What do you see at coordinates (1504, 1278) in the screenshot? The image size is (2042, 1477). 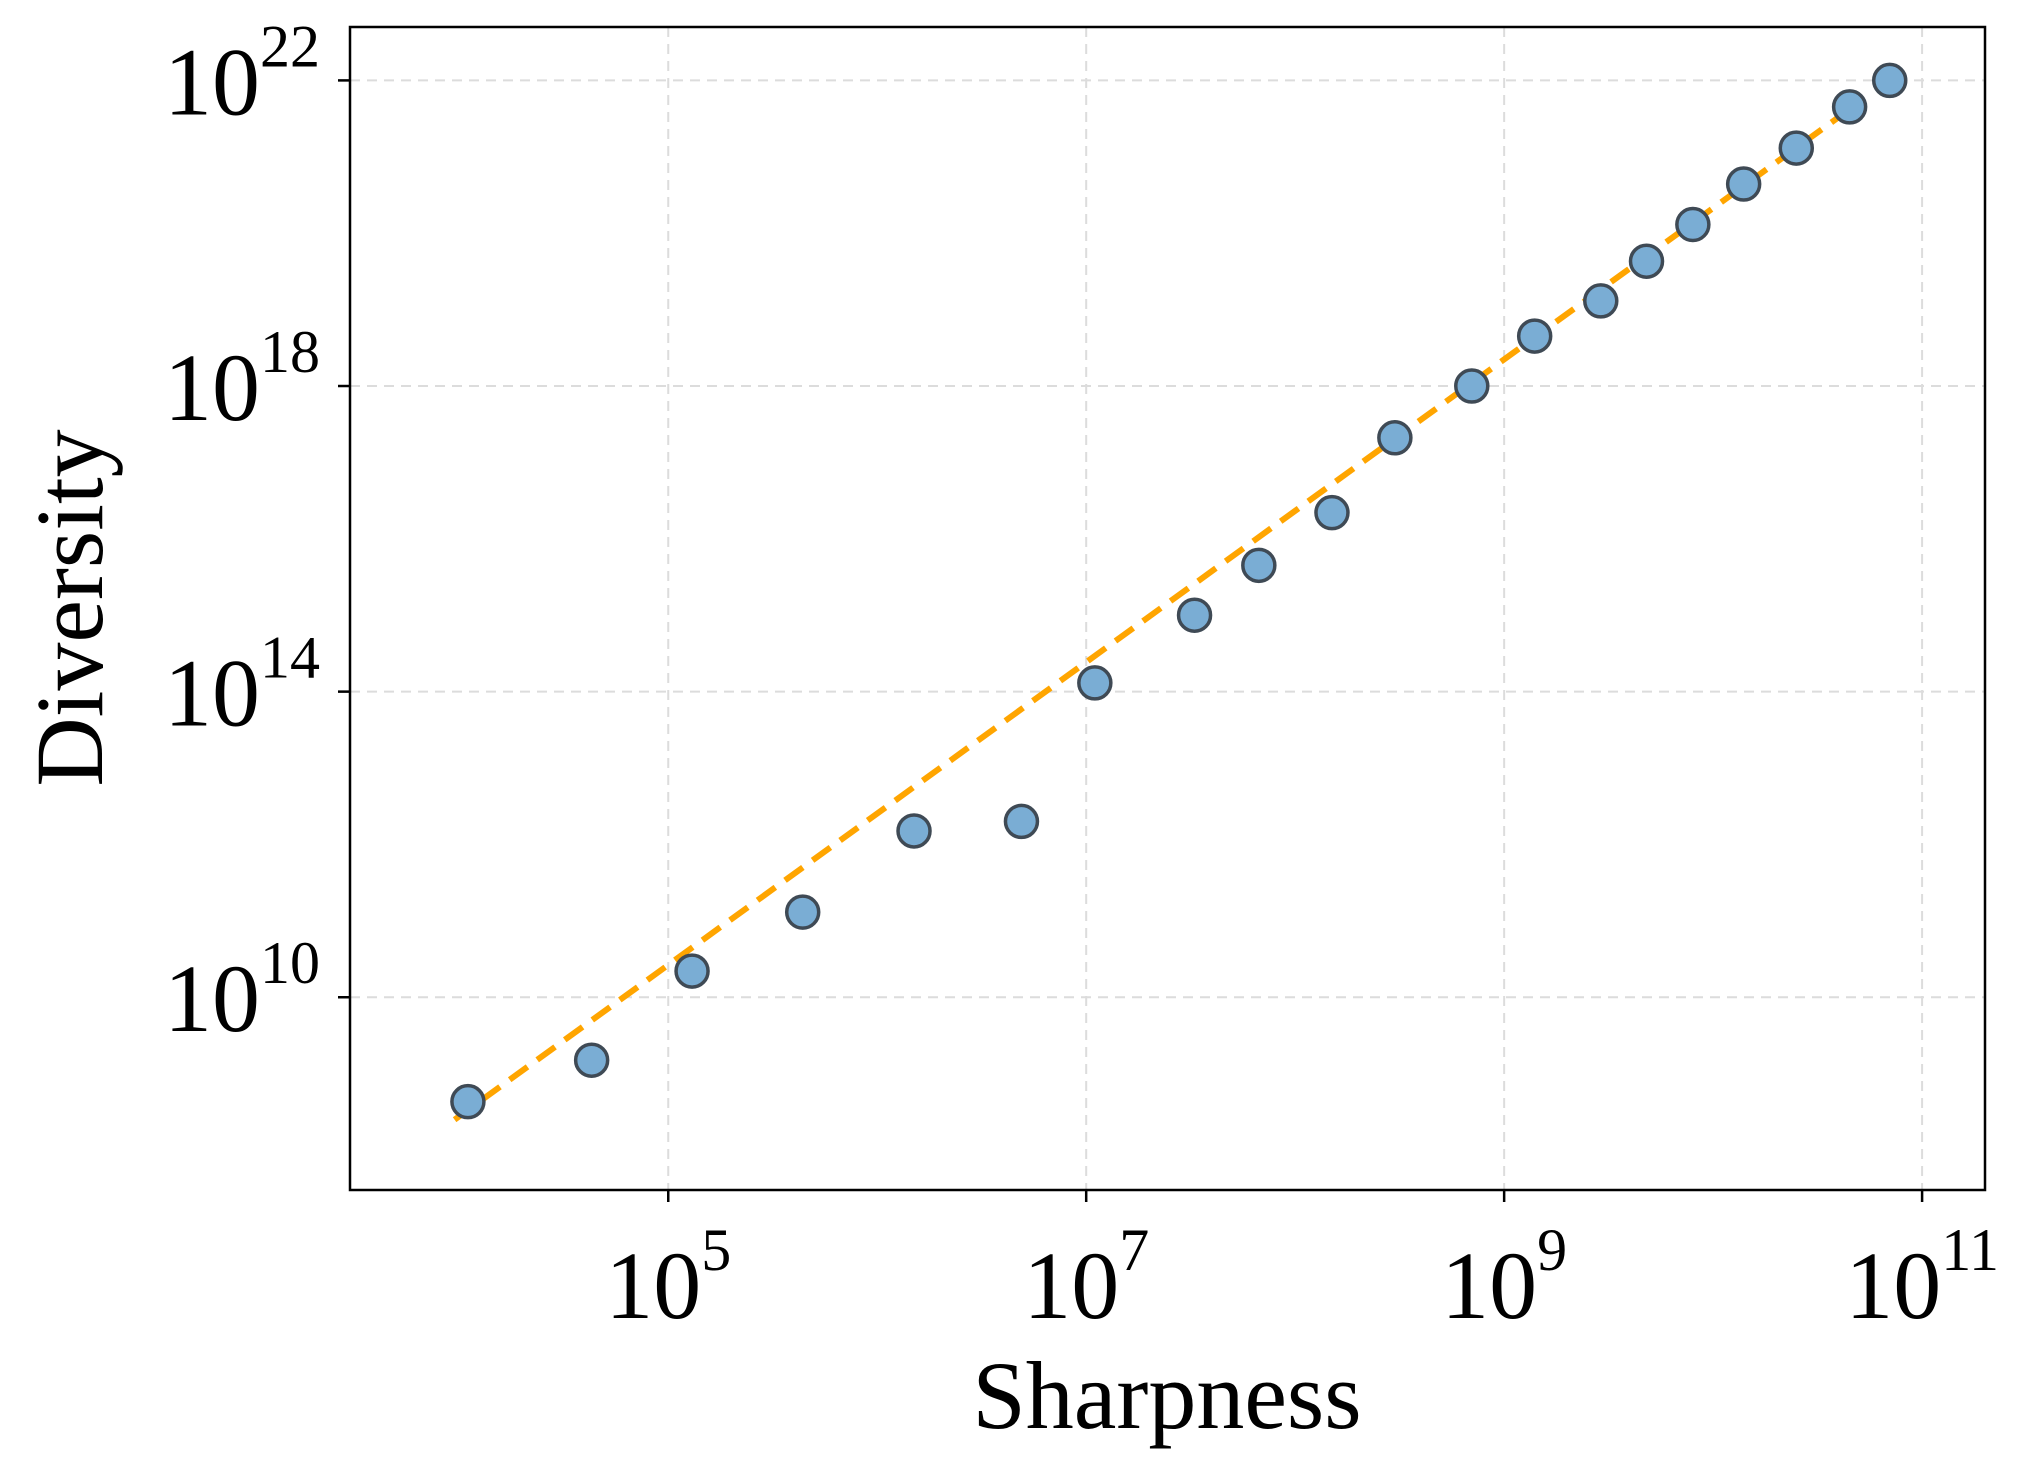 I see `x-tick-label: 10⁹` at bounding box center [1504, 1278].